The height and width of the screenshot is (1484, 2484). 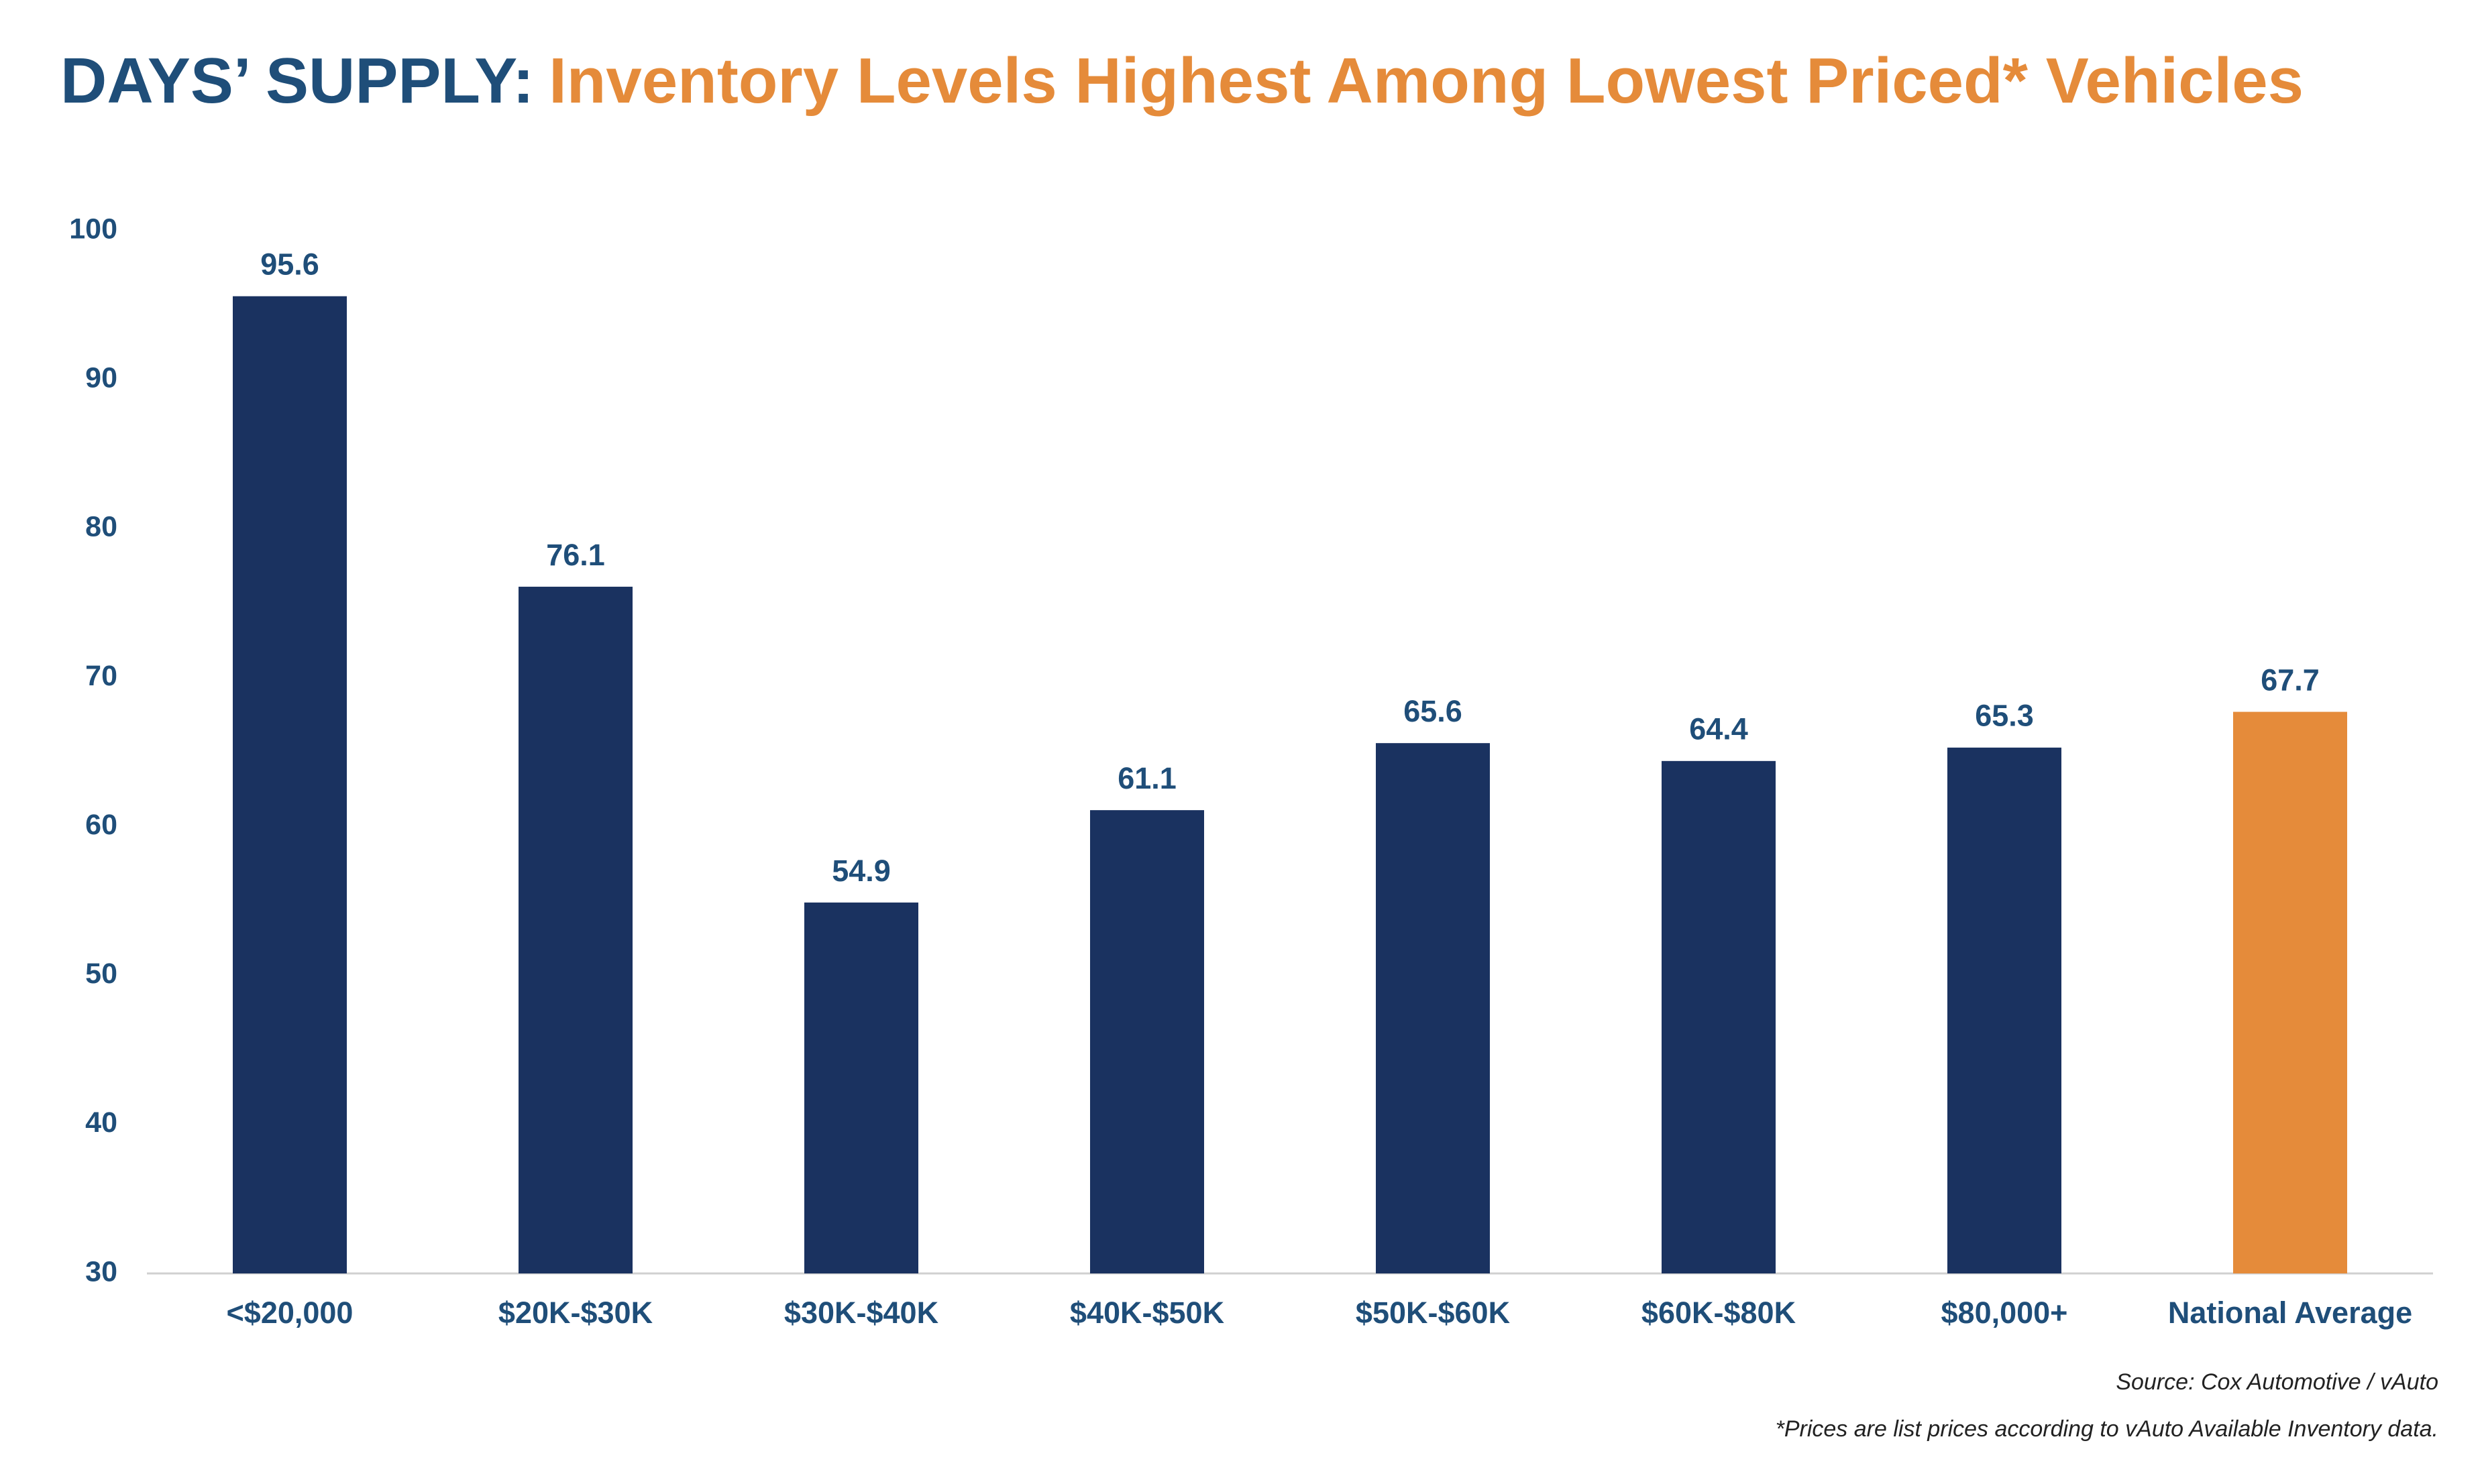 I want to click on x-tick-label: $60K-$80K, so click(x=1719, y=1313).